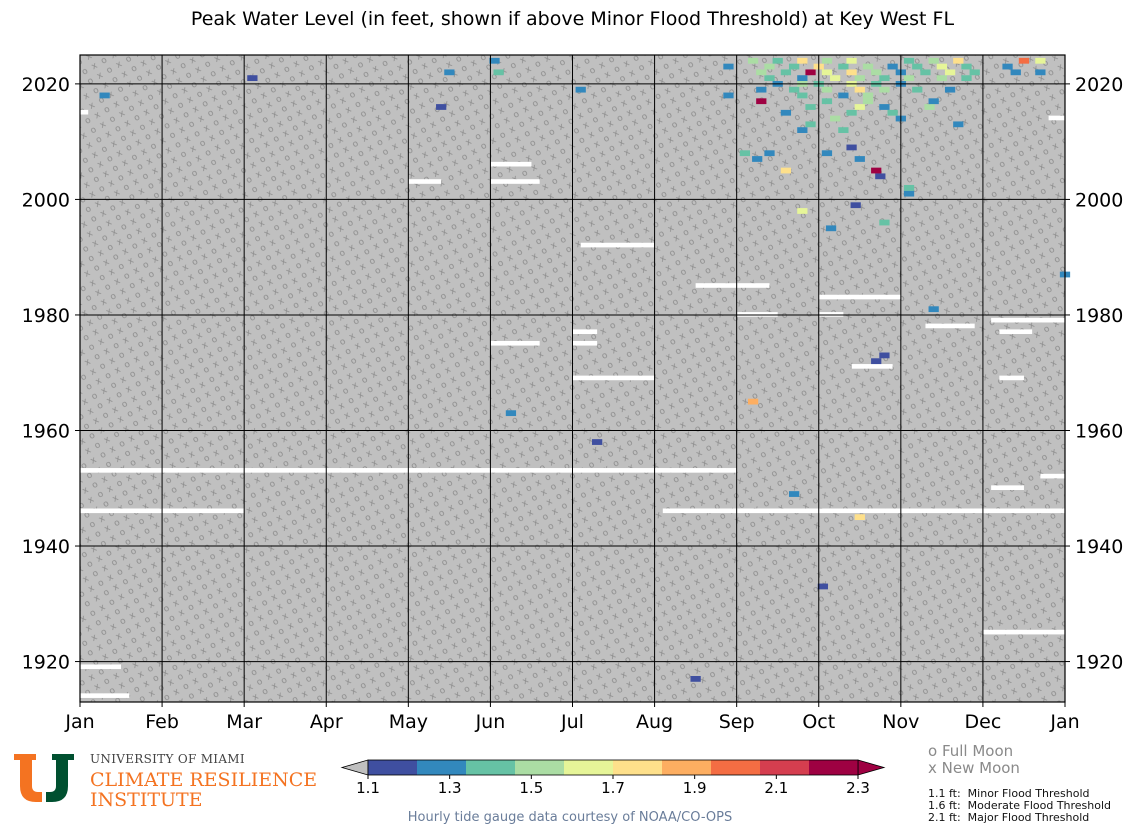 The width and height of the screenshot is (1145, 833). I want to click on x-tick-label: May, so click(408, 722).